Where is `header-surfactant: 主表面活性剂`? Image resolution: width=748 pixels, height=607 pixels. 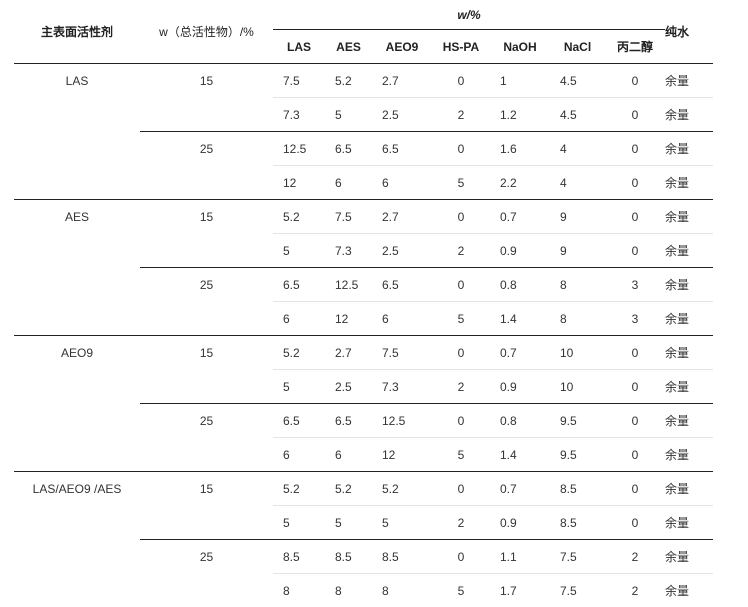 header-surfactant: 主表面活性剂 is located at coordinates (77, 32).